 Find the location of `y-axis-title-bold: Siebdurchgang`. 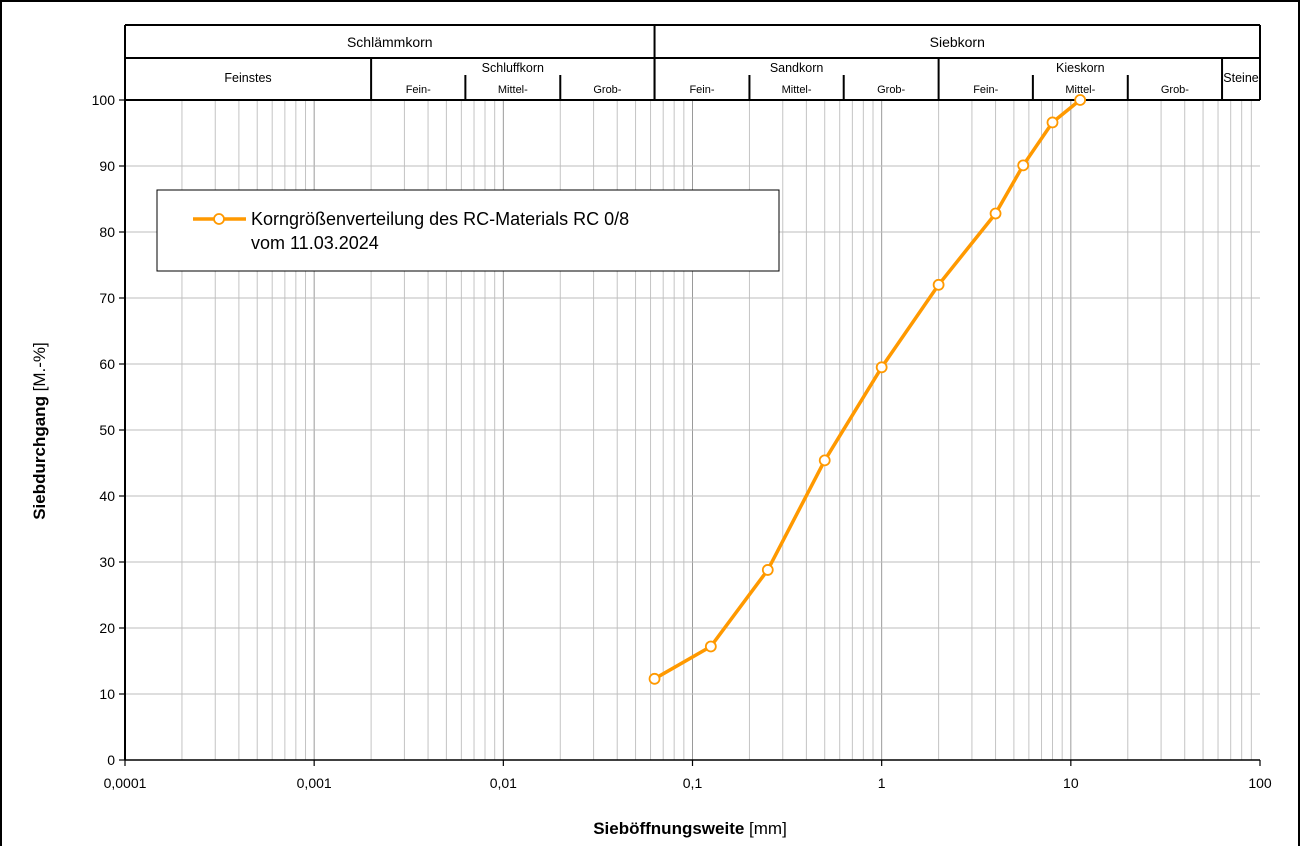

y-axis-title-bold: Siebdurchgang is located at coordinates (39, 458).